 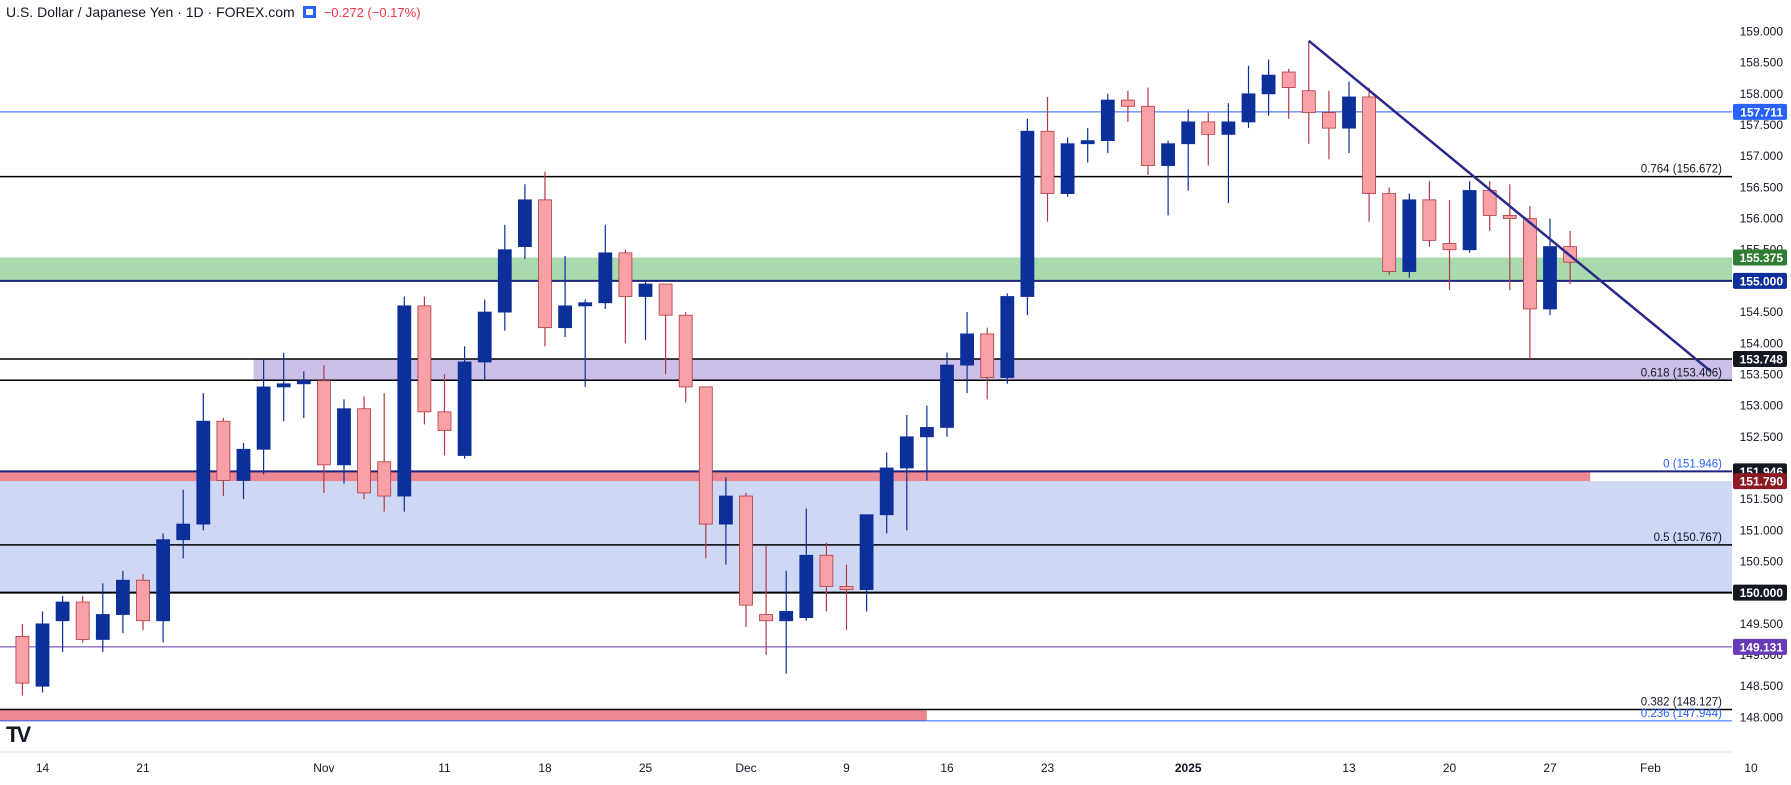 I want to click on price-tick-label: 154.500, so click(x=1762, y=312).